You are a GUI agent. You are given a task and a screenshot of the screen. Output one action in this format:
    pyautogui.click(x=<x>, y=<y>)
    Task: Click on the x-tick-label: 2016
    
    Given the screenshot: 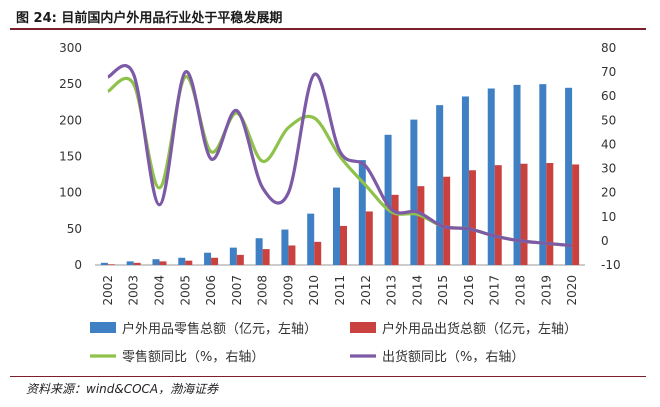 What is the action you would take?
    pyautogui.click(x=469, y=290)
    